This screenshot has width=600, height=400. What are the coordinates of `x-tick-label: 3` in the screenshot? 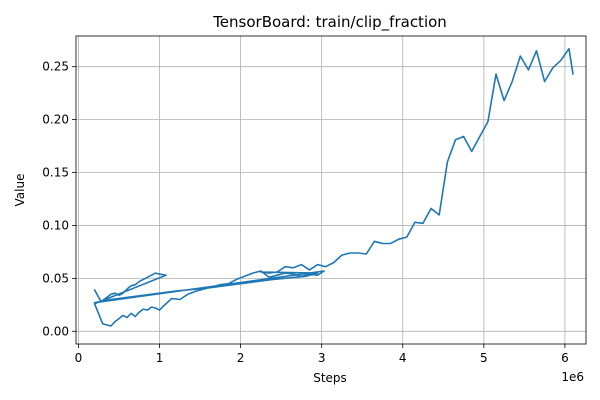 It's located at (322, 358).